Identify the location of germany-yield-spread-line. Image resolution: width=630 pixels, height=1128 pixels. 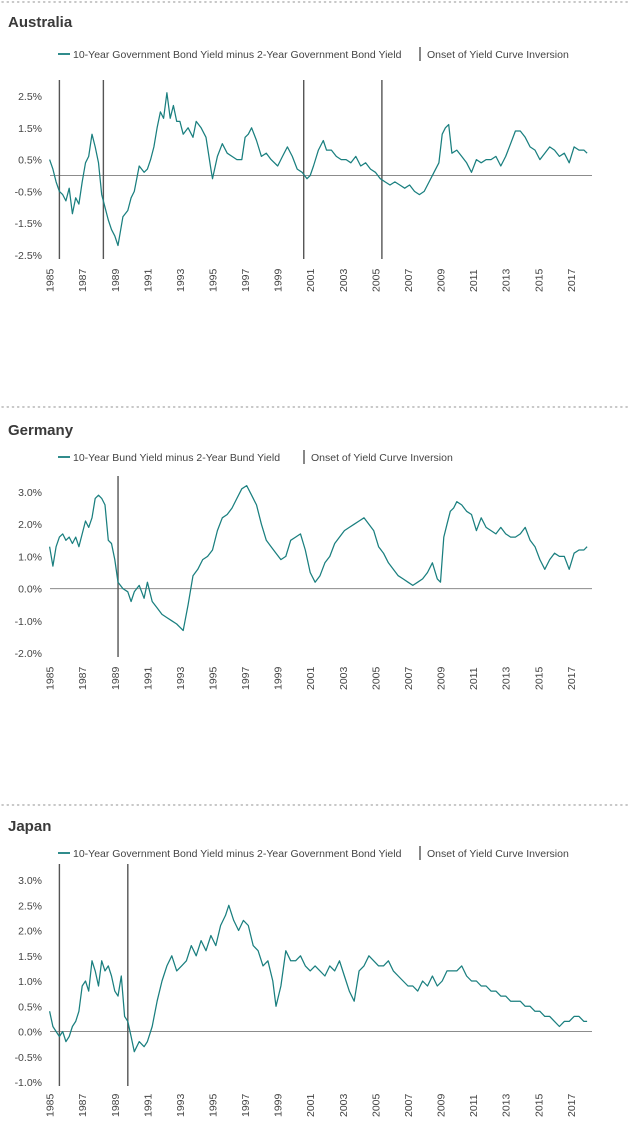
(318, 558).